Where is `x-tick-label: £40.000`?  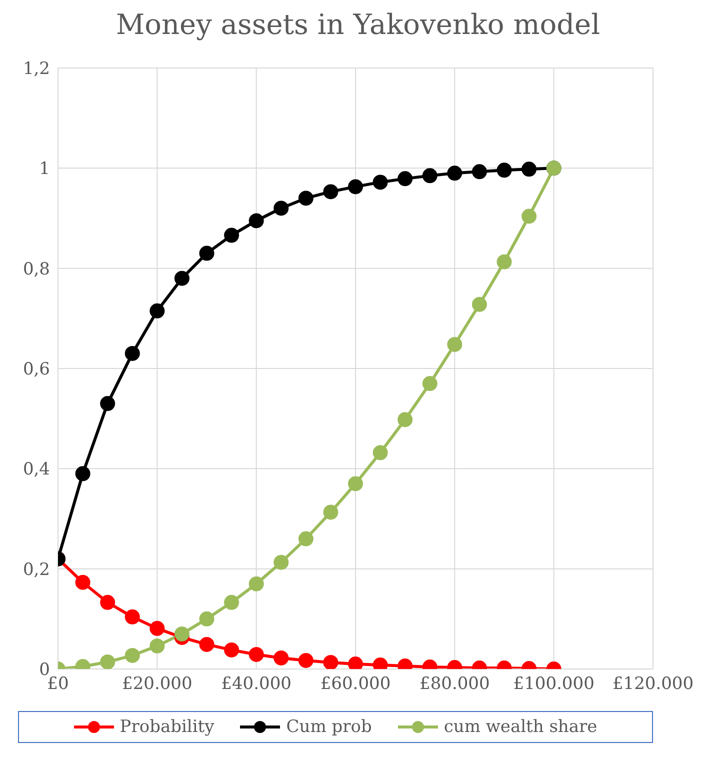 x-tick-label: £40.000 is located at coordinates (256, 684).